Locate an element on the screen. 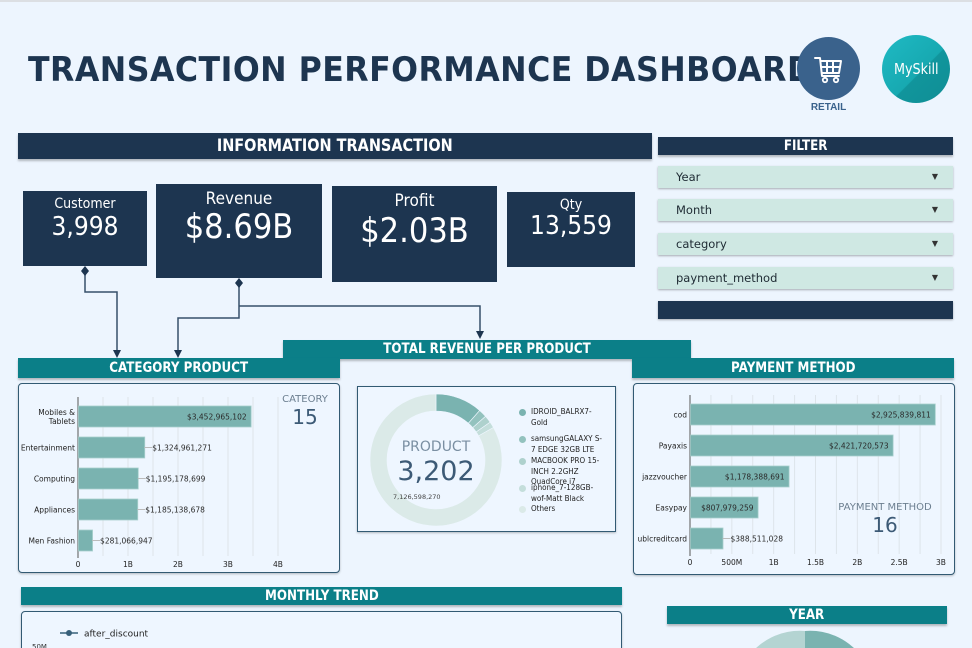 The image size is (972, 648). monthly-trend-header: MONTHLY TREND is located at coordinates (321, 596).